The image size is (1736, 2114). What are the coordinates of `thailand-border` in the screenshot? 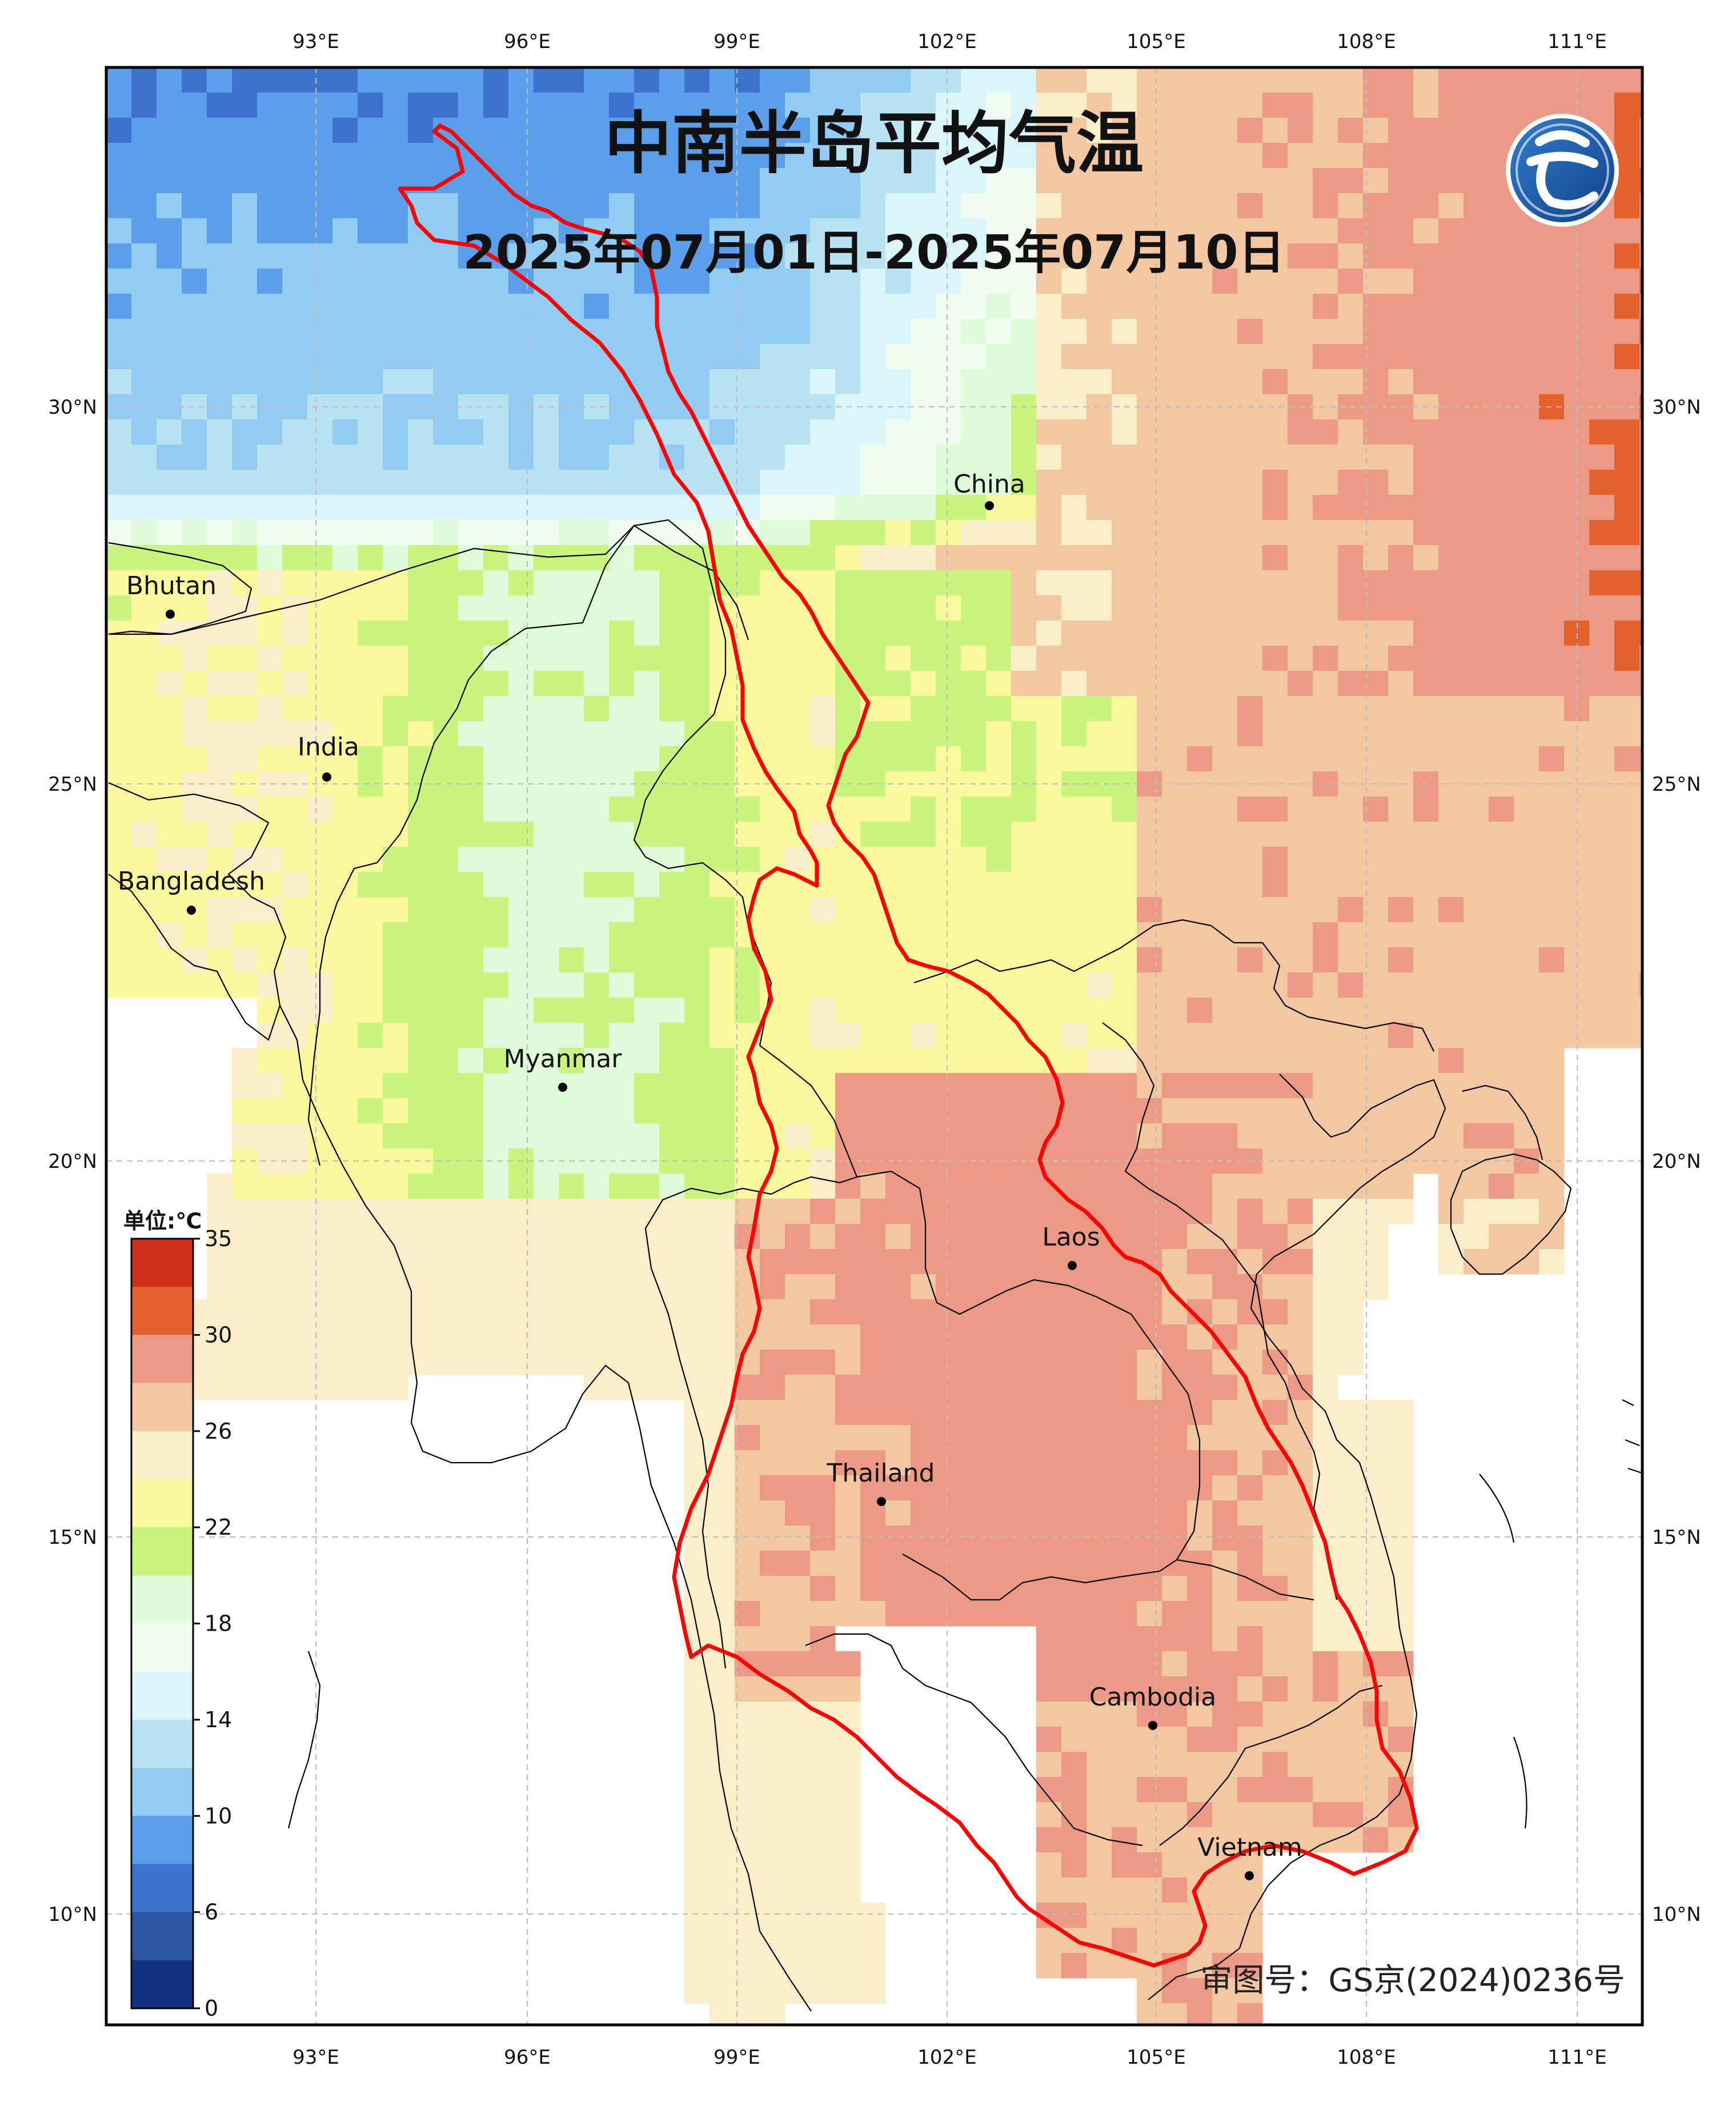 It's located at (1028, 1365).